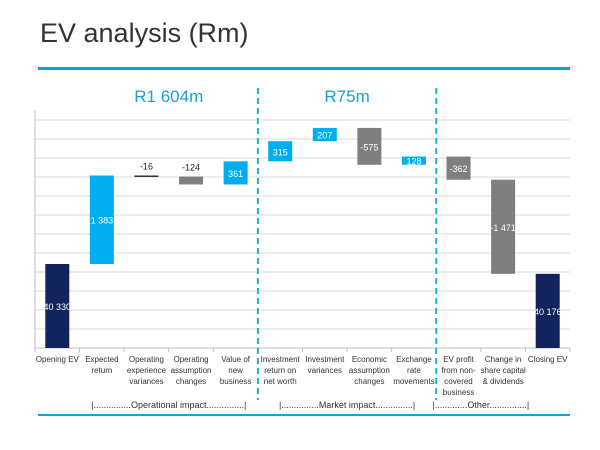 The image size is (600, 450). What do you see at coordinates (458, 359) in the screenshot?
I see `category-label-9: EV profit` at bounding box center [458, 359].